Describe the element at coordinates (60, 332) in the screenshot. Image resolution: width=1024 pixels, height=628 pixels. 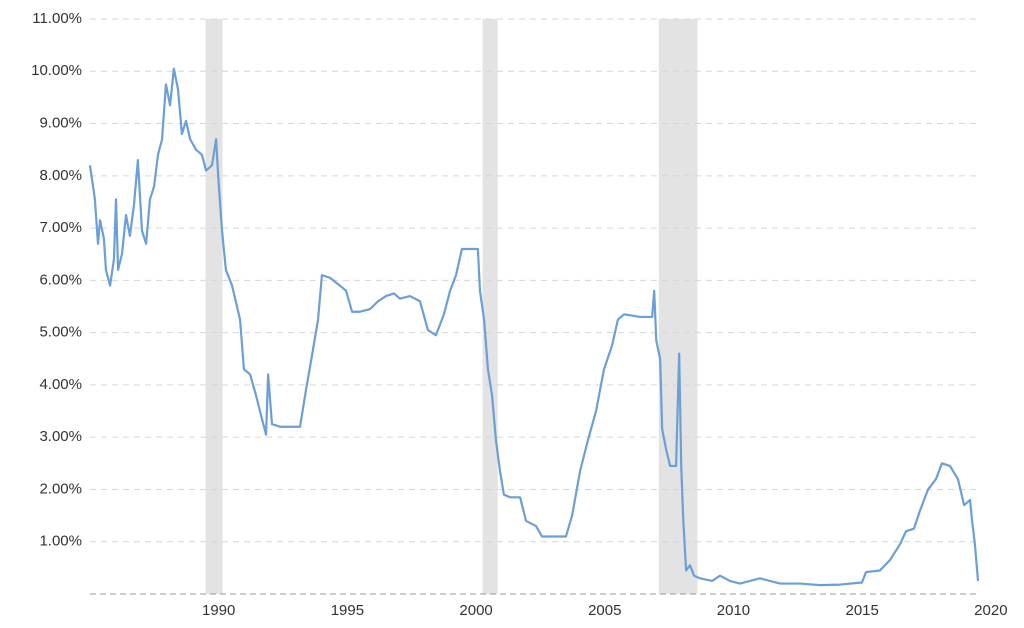
I see `y-tick-label: 5.00%` at that location.